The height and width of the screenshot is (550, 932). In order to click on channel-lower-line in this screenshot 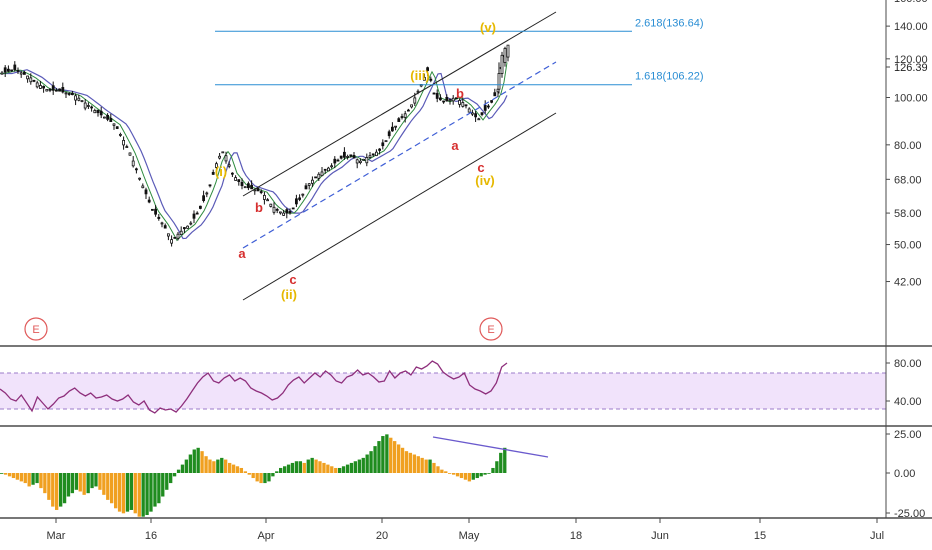, I will do `click(399, 206)`.